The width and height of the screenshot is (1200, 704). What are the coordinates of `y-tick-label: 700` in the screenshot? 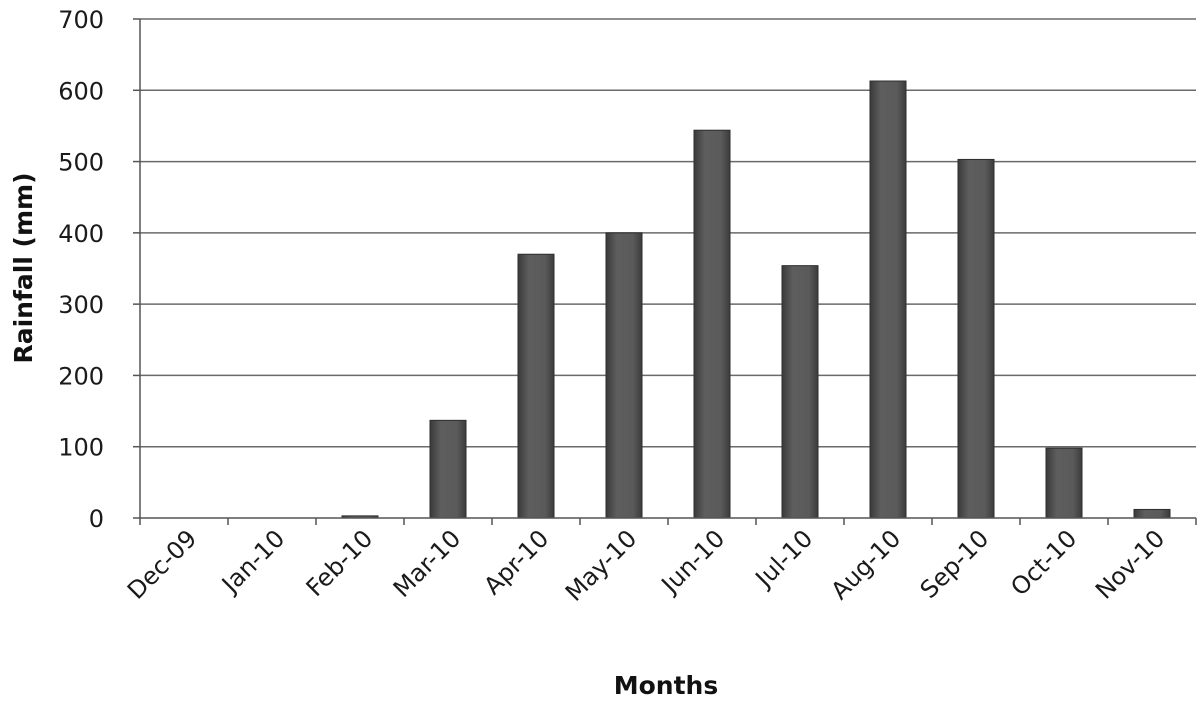 It's located at (81, 20).